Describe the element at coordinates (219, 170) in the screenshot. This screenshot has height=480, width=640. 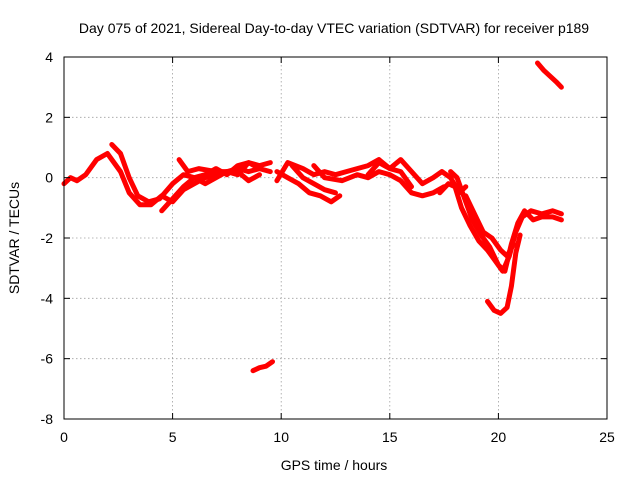
I see `series-track-d` at that location.